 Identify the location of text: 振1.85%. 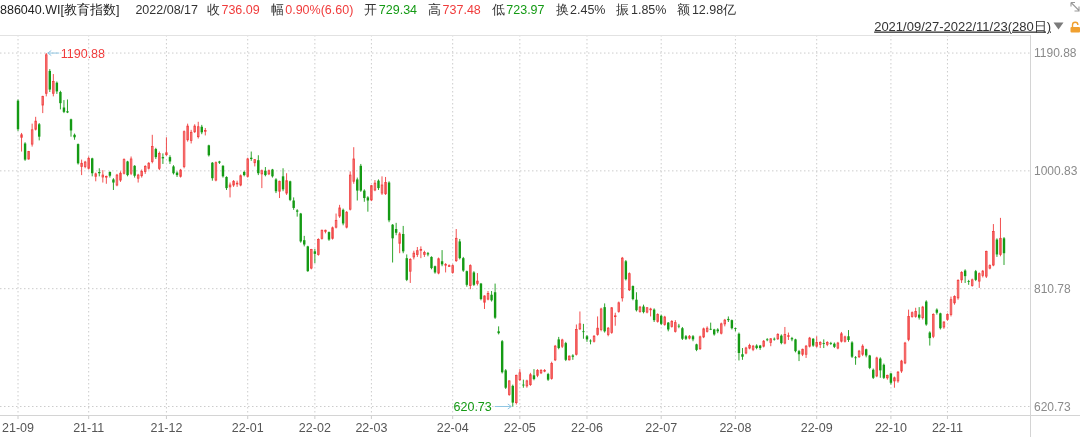
(641, 9).